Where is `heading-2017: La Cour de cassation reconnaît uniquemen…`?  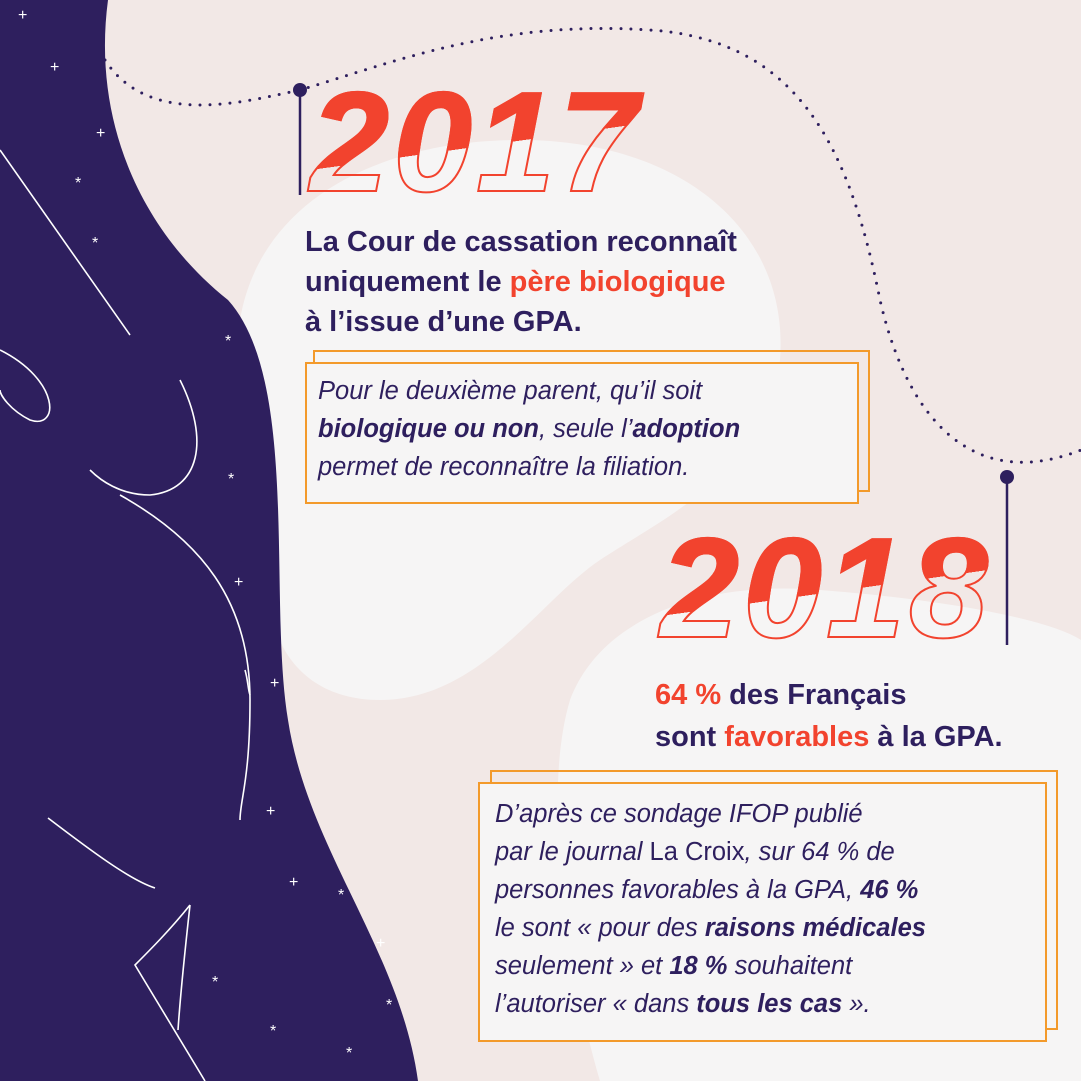
heading-2017: La Cour de cassation reconnaît uniquemen… is located at coordinates (521, 282).